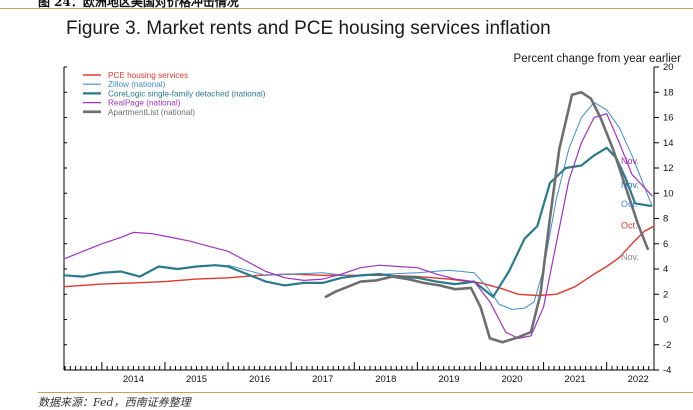  I want to click on top-banner: 图 24：欧洲地区美国对价格冲击情况, so click(346, 4).